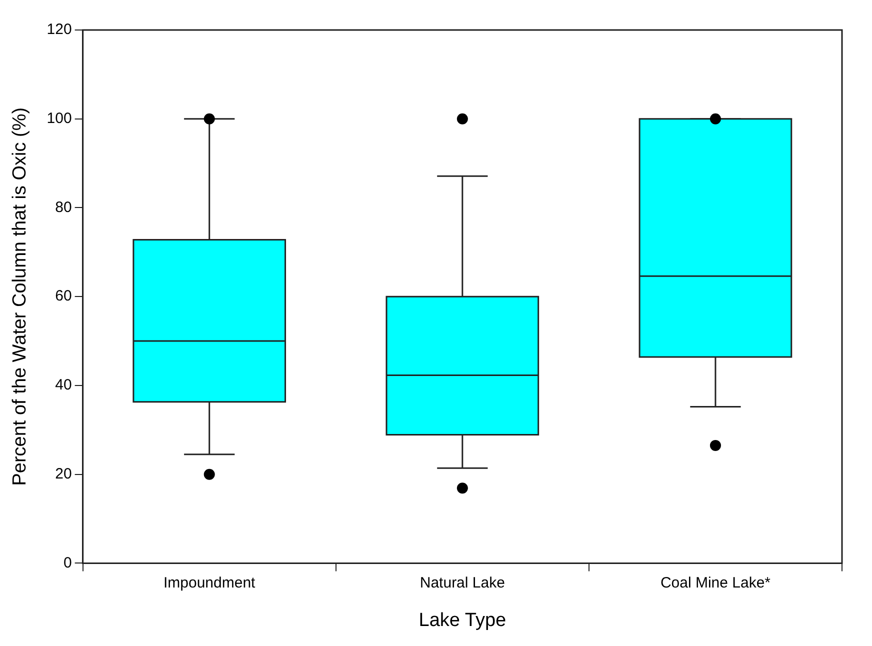  What do you see at coordinates (59, 29) in the screenshot?
I see `y-tick-label: 120` at bounding box center [59, 29].